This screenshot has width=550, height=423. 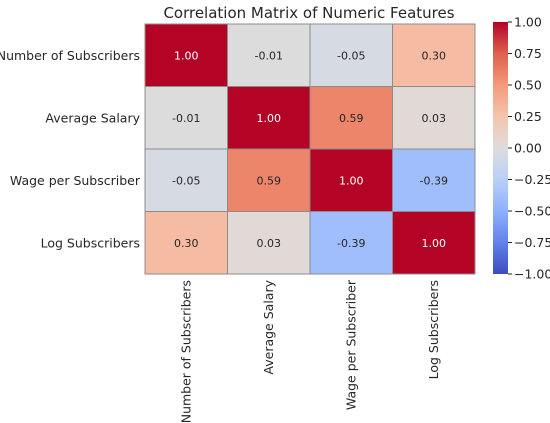 I want to click on colorbar-tick-label: −0.50, so click(x=532, y=211).